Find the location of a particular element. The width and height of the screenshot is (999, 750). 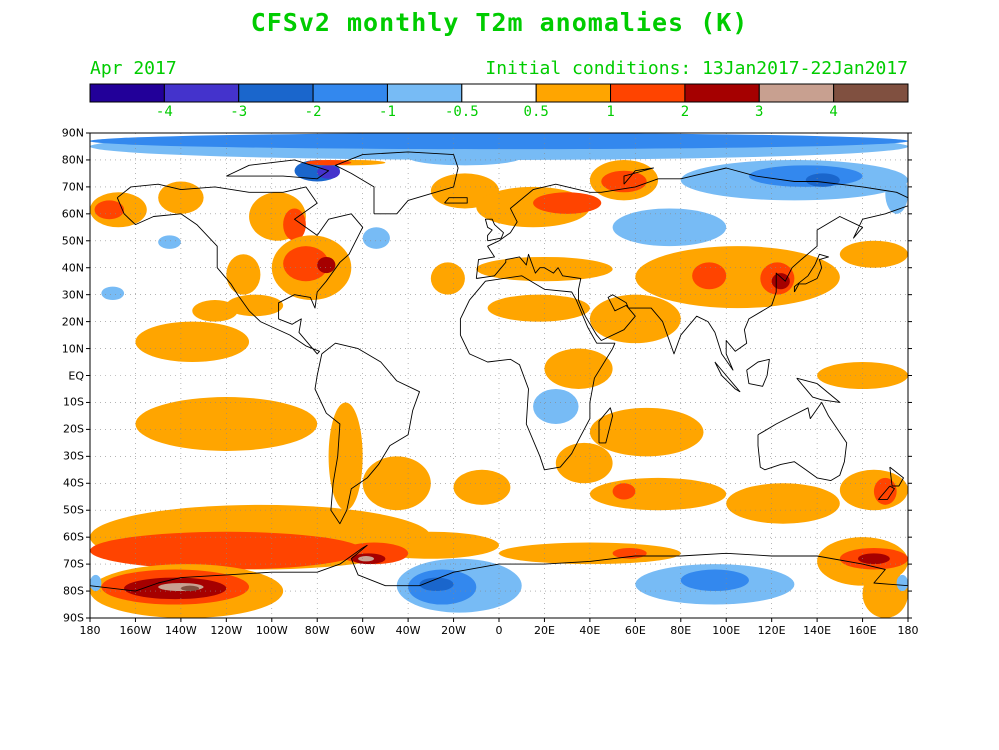

lat-label: 90S is located at coordinates (73, 618).